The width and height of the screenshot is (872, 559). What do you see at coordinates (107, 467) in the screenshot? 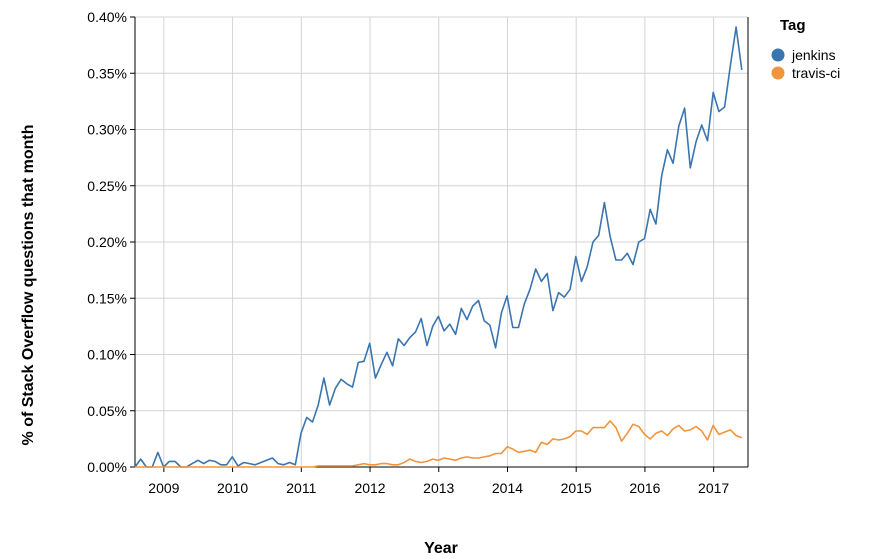
I see `y-tick-label: 0.00%` at bounding box center [107, 467].